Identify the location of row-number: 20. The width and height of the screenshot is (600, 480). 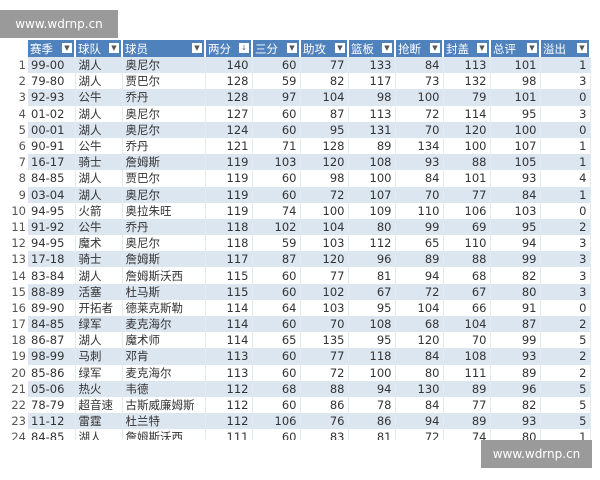
(18, 372).